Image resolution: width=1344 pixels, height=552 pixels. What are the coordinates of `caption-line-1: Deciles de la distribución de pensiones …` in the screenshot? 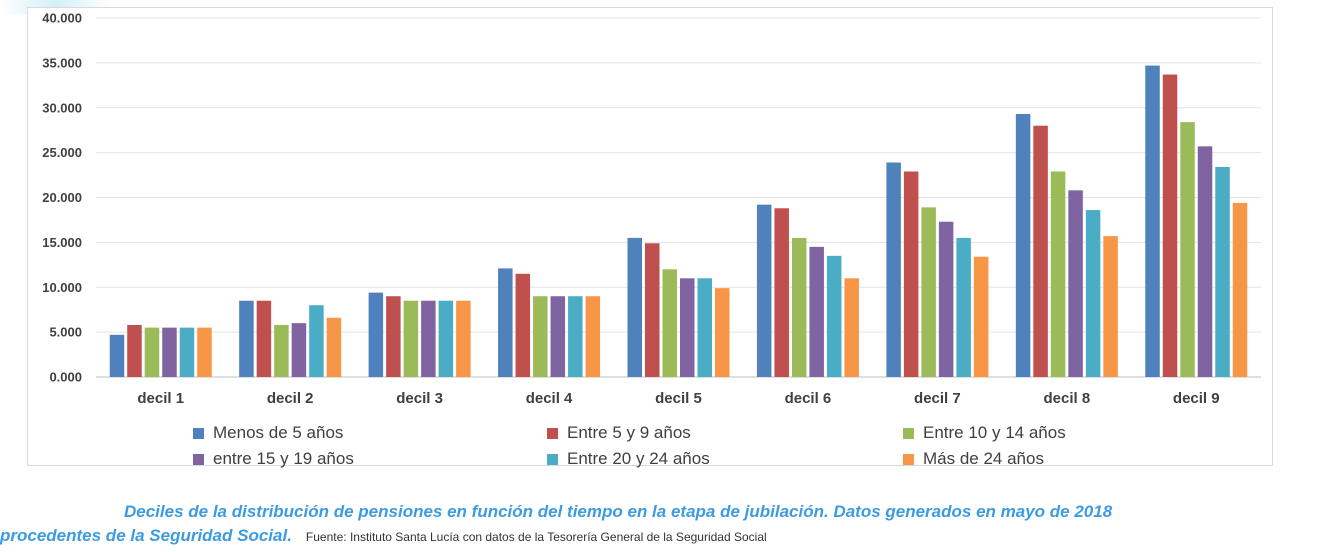 It's located at (618, 511).